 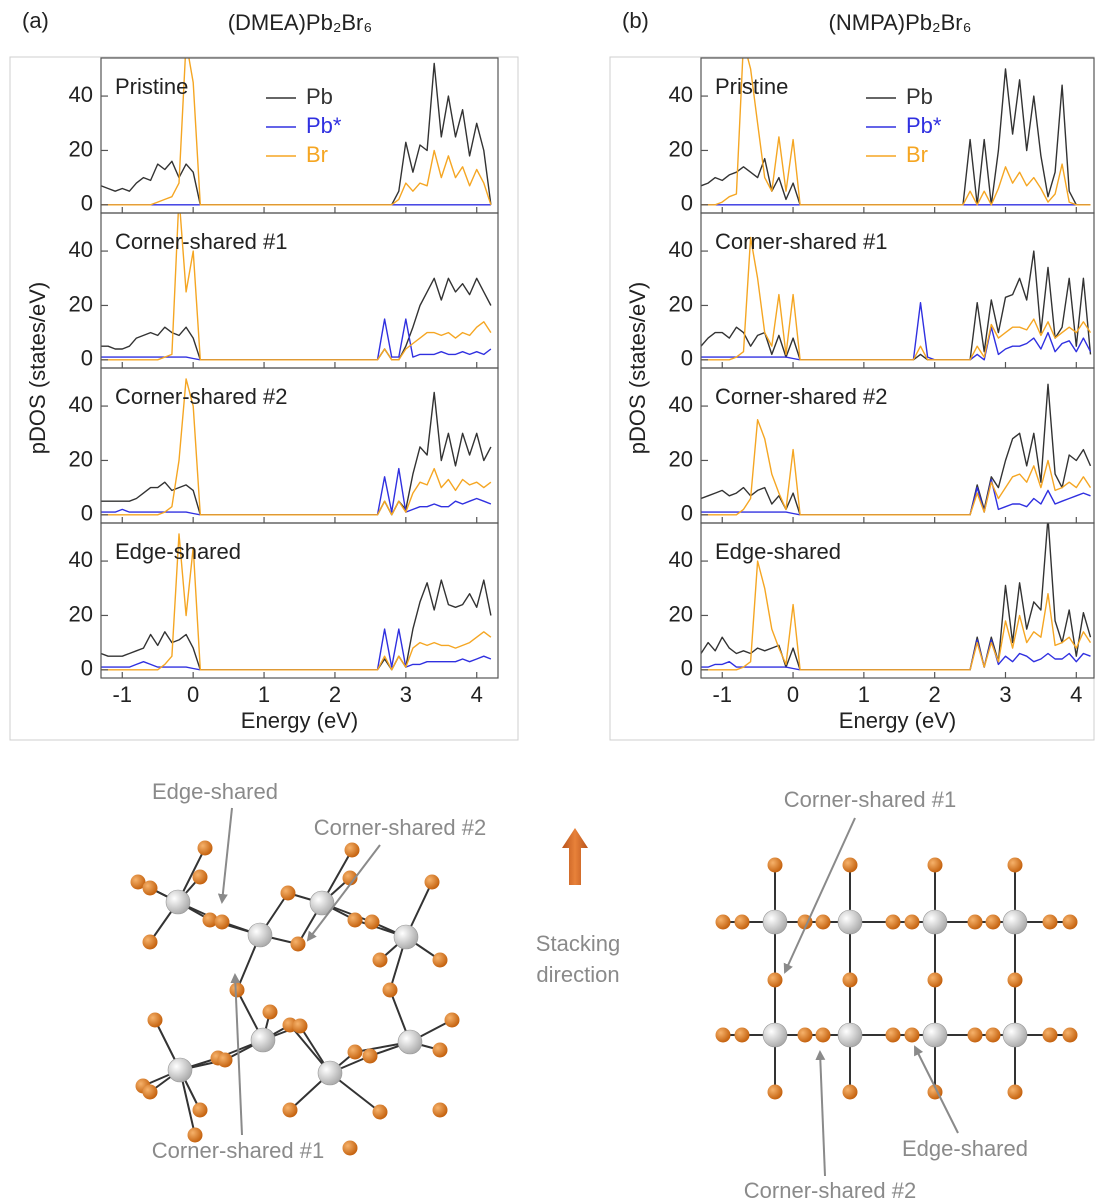 What do you see at coordinates (406, 694) in the screenshot?
I see `x-tick-label: 3` at bounding box center [406, 694].